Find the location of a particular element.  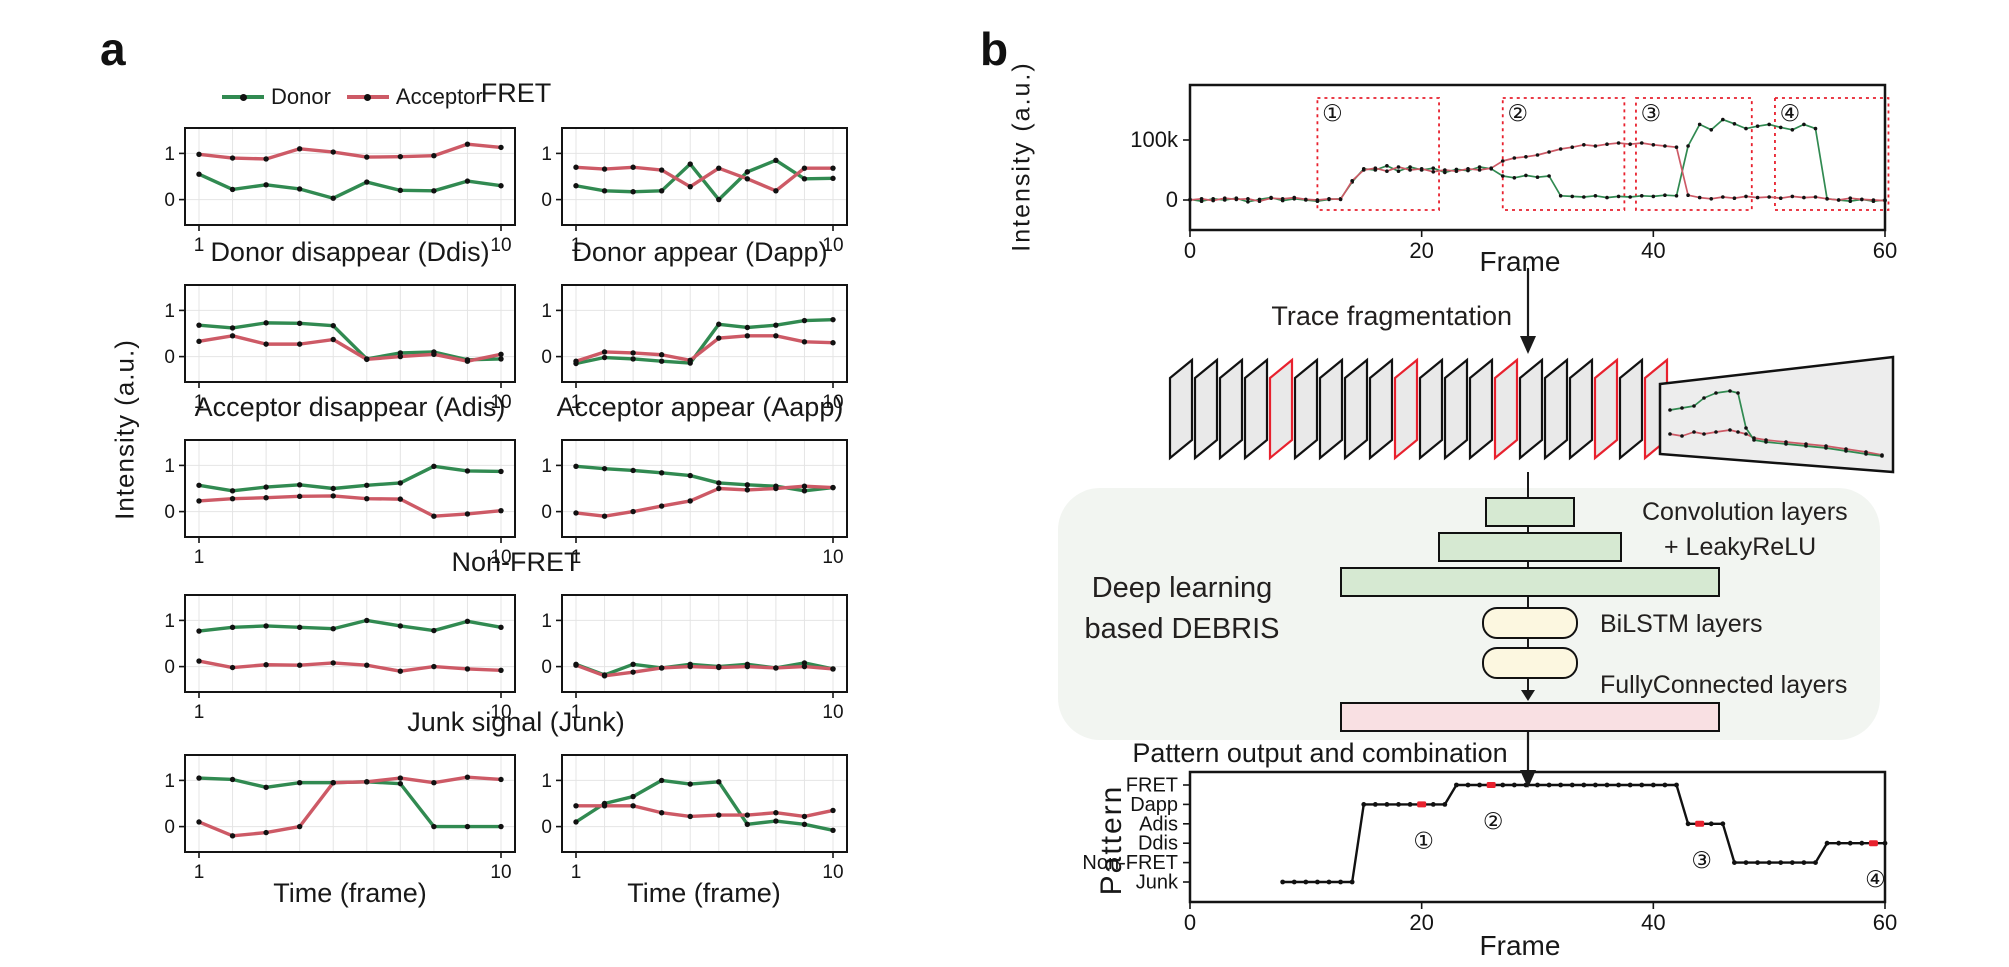

chart-fret-right: 101 10 is located at coordinates (694, 191).